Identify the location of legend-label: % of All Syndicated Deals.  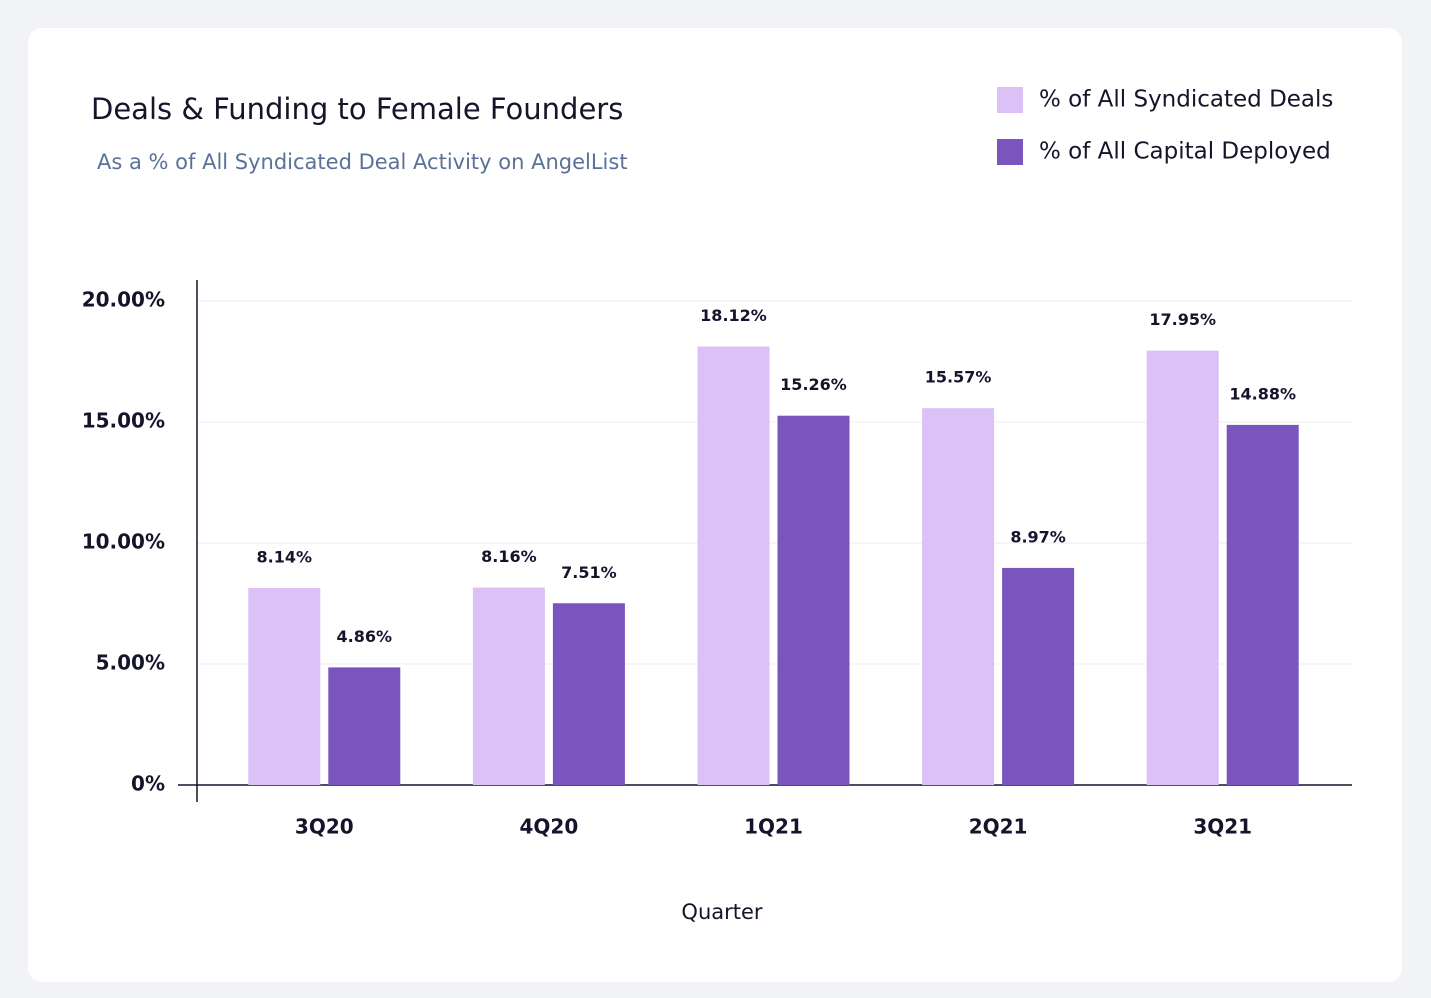
(1186, 100).